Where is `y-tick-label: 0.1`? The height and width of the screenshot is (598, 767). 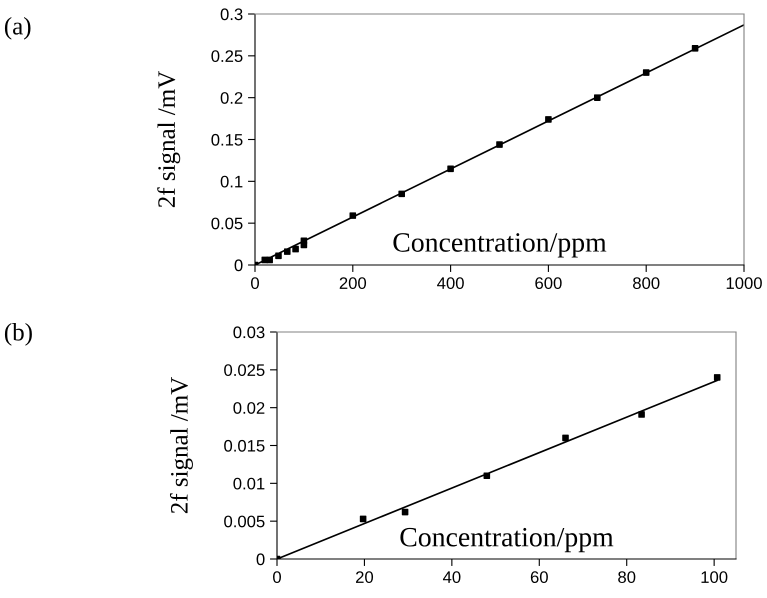
y-tick-label: 0.1 is located at coordinates (231, 182).